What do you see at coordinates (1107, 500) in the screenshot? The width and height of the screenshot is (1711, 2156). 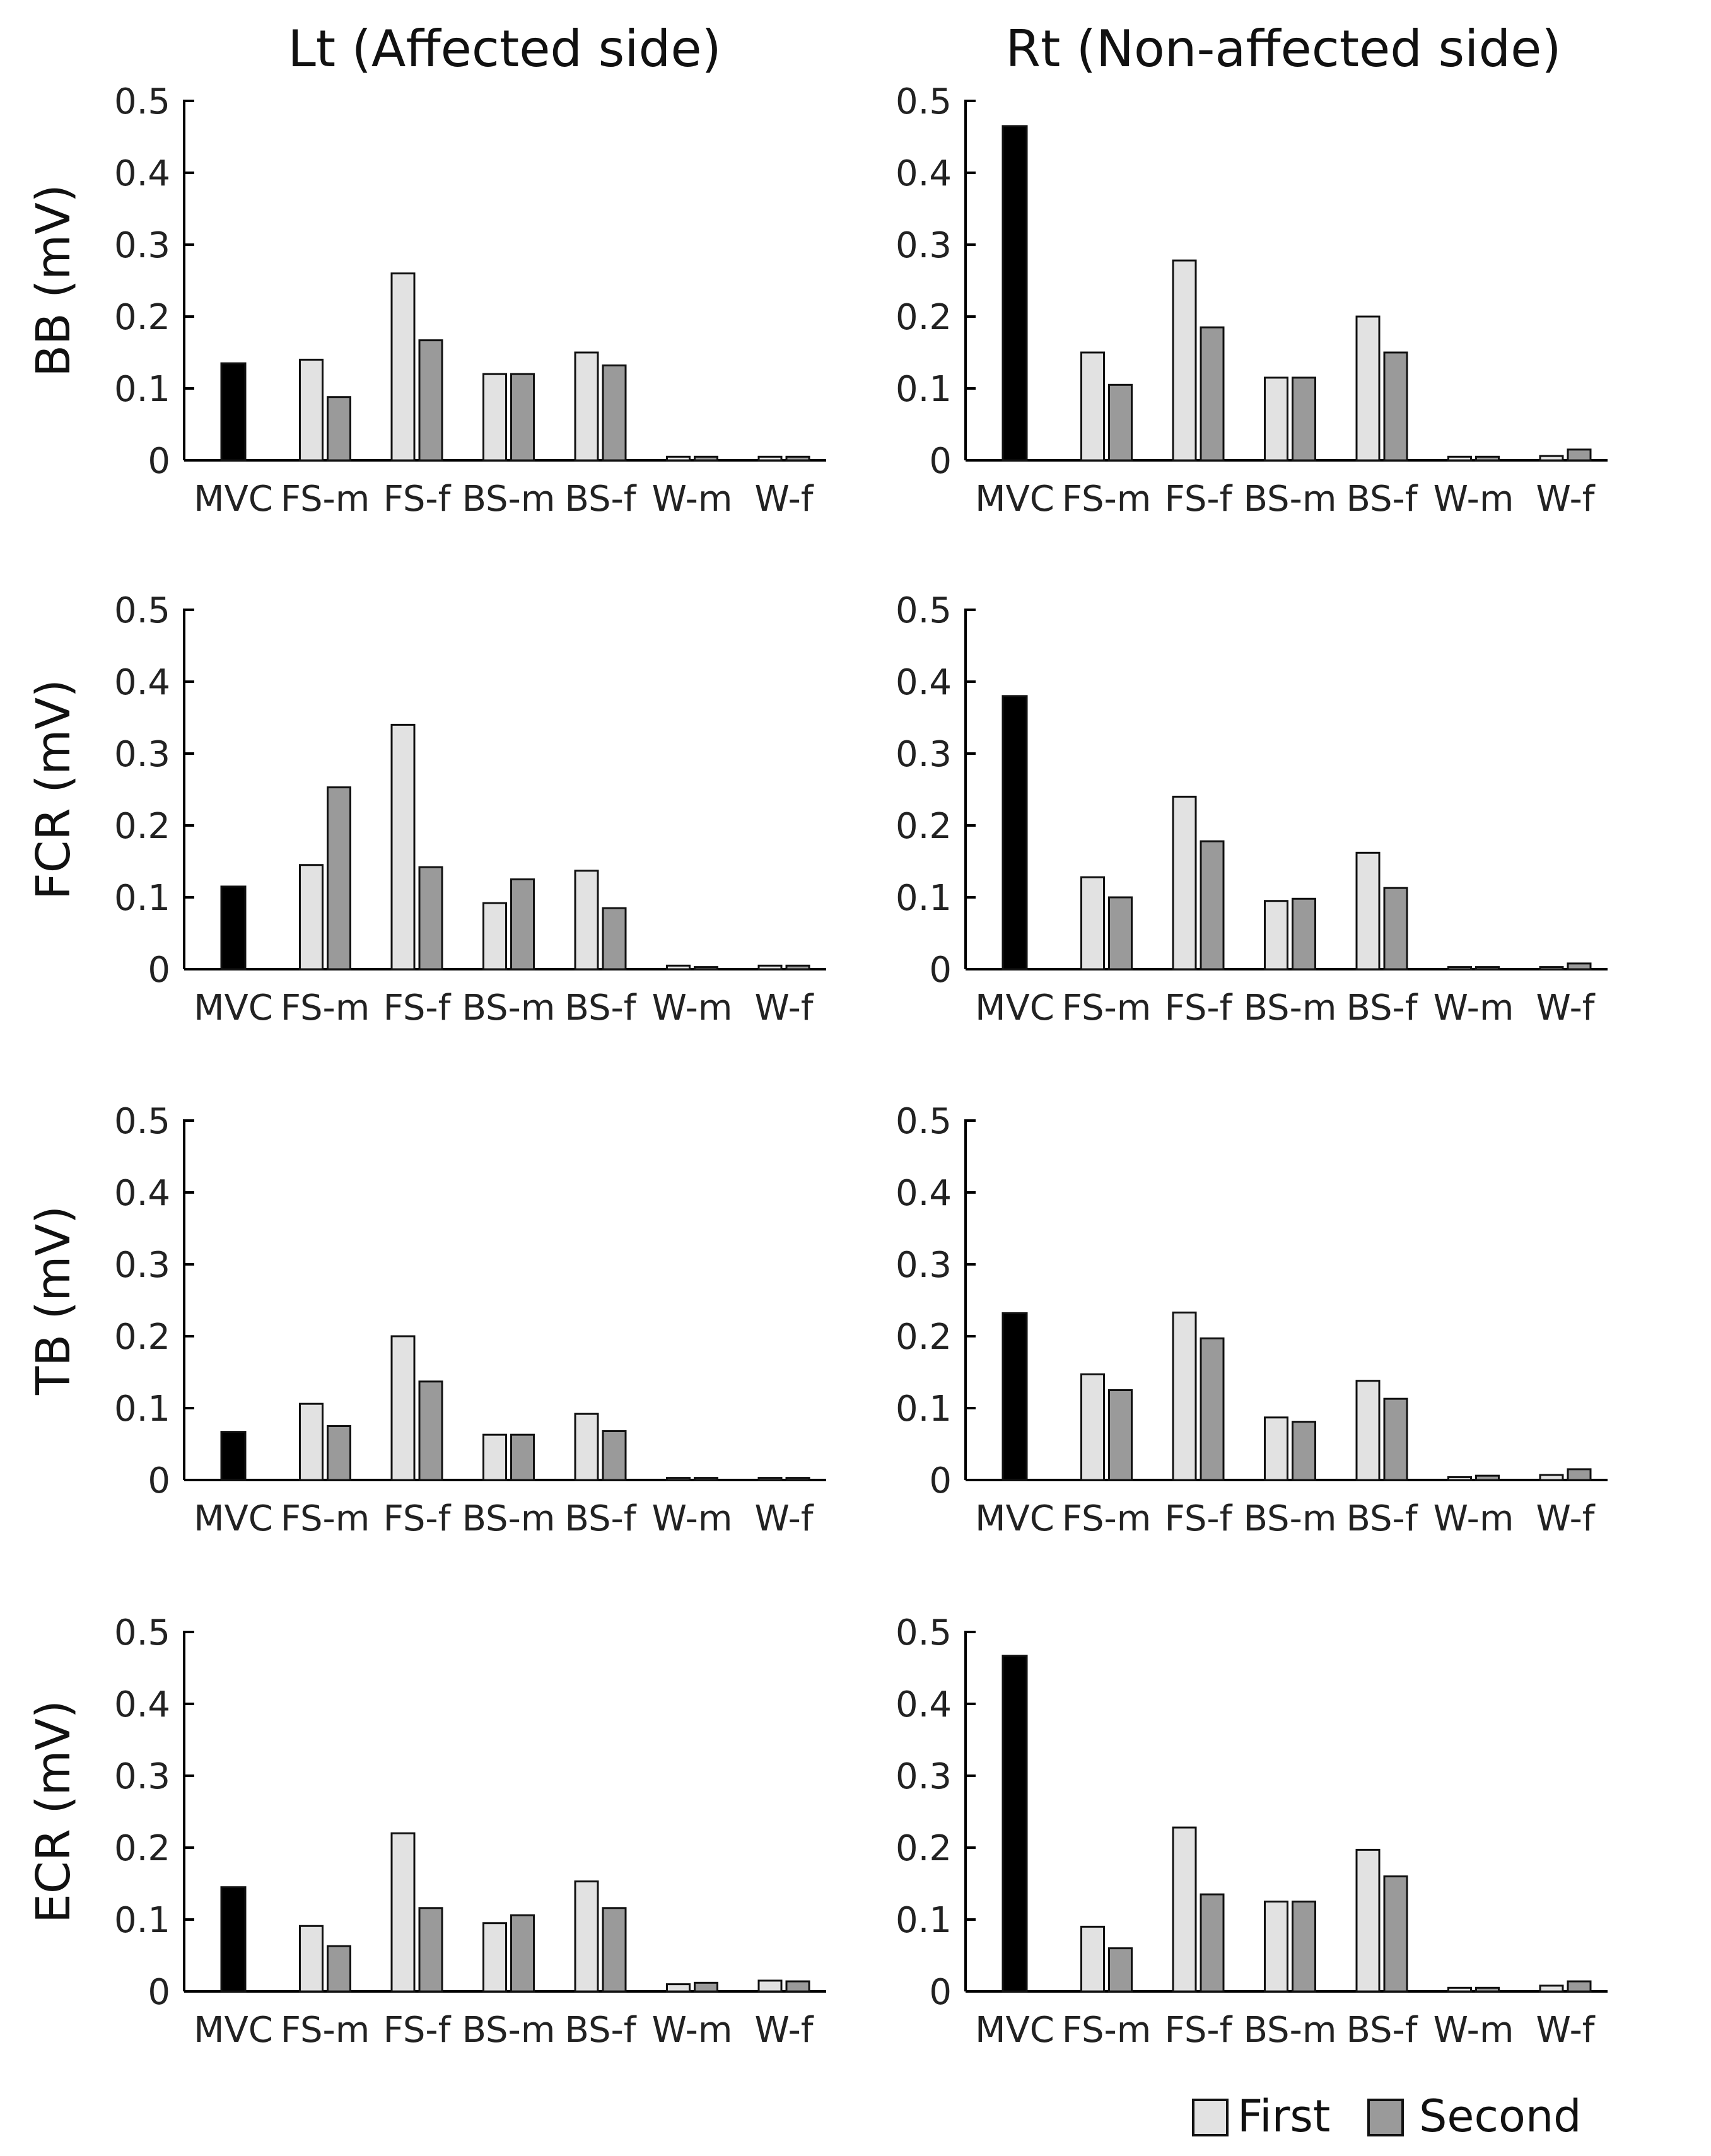 I see `x-tick-label-rt-bb: FS-m` at bounding box center [1107, 500].